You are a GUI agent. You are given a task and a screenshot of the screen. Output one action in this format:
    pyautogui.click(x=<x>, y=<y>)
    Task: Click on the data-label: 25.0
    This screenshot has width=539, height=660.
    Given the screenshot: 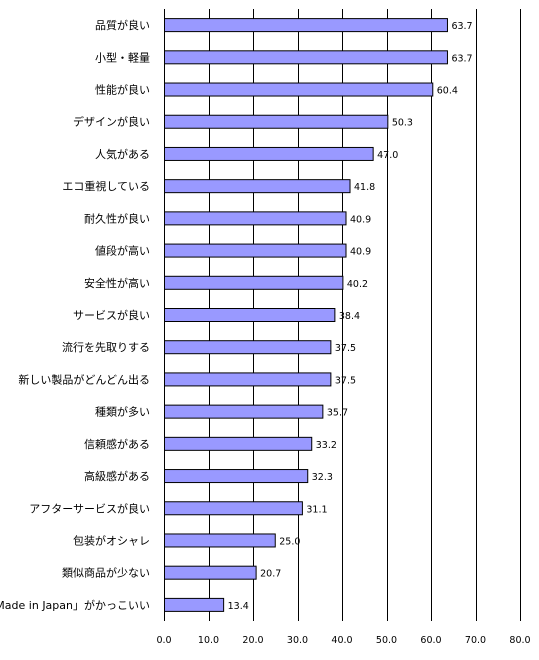 What is the action you would take?
    pyautogui.click(x=289, y=541)
    